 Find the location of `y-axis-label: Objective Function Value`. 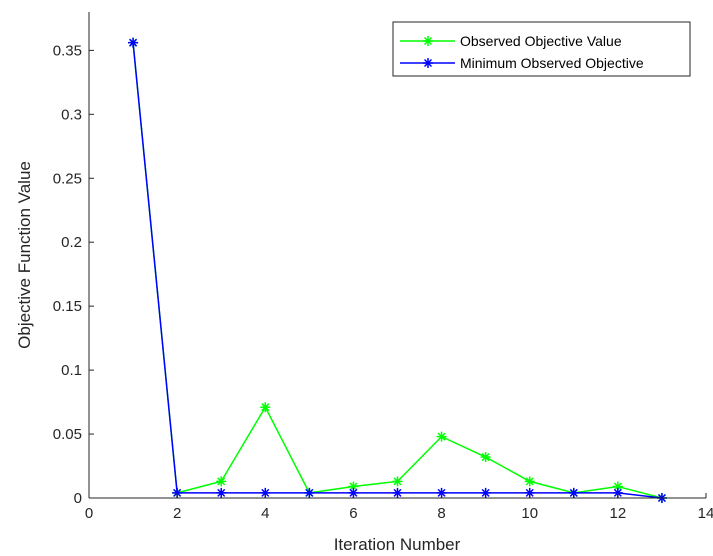

y-axis-label: Objective Function Value is located at coordinates (24, 255).